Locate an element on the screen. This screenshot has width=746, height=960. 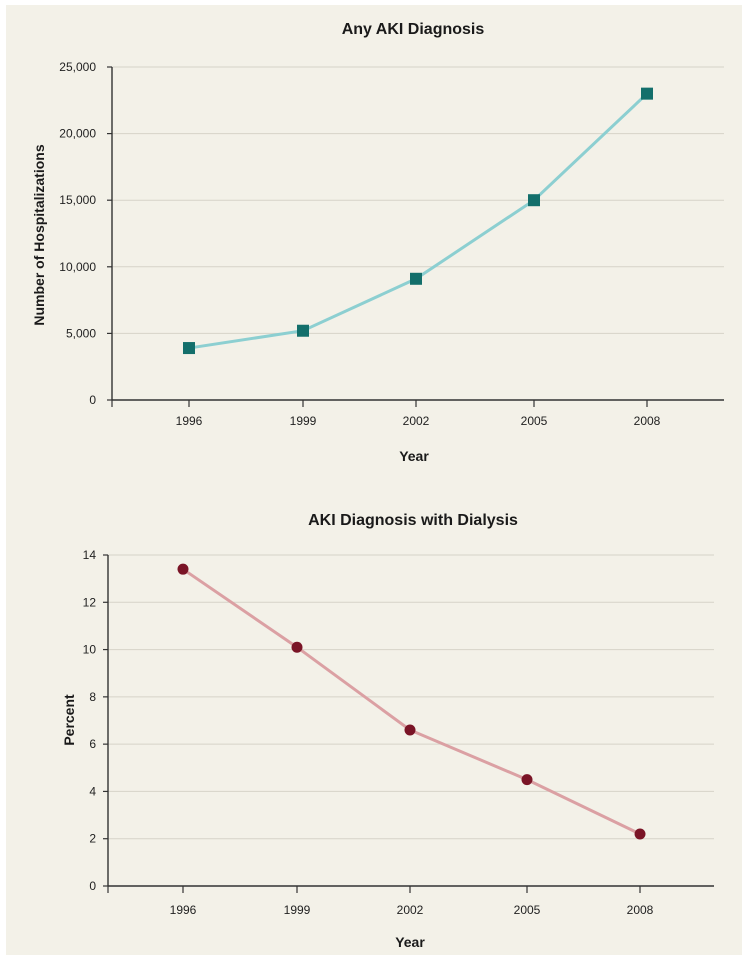
y-tick-label: 8 is located at coordinates (92, 697).